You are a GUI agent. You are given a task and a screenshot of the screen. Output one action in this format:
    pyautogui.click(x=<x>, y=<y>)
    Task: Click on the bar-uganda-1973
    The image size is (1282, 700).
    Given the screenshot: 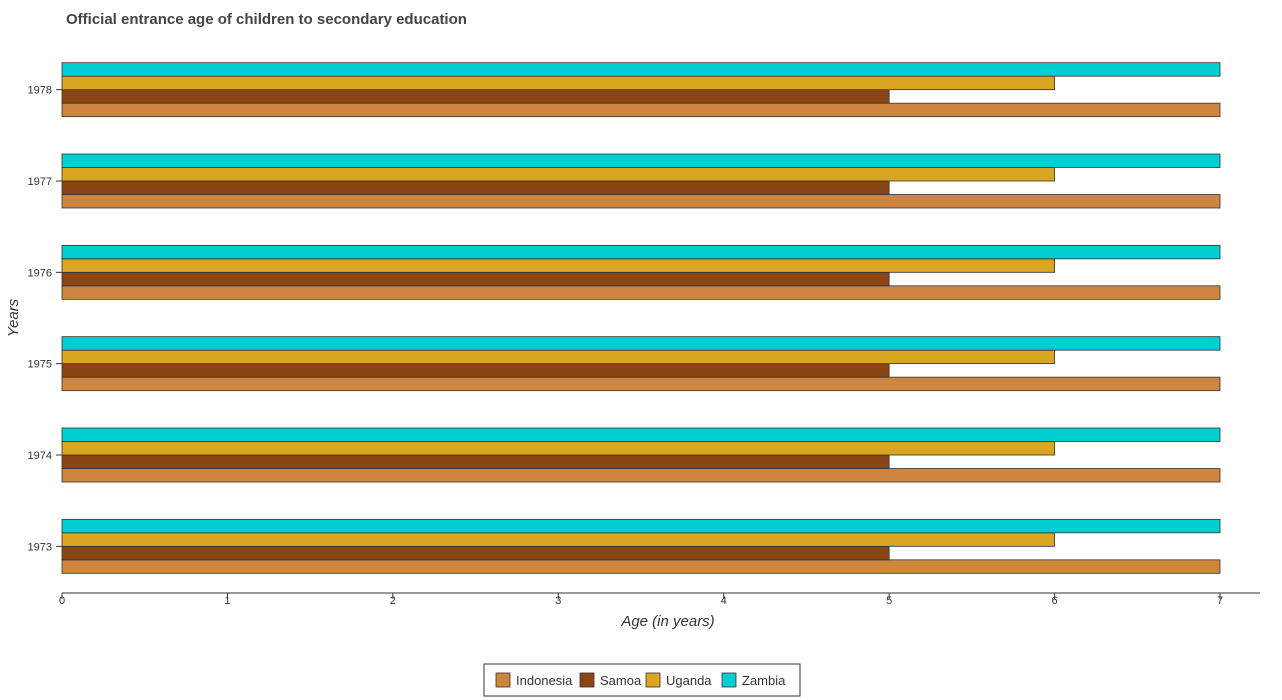 What is the action you would take?
    pyautogui.click(x=558, y=539)
    